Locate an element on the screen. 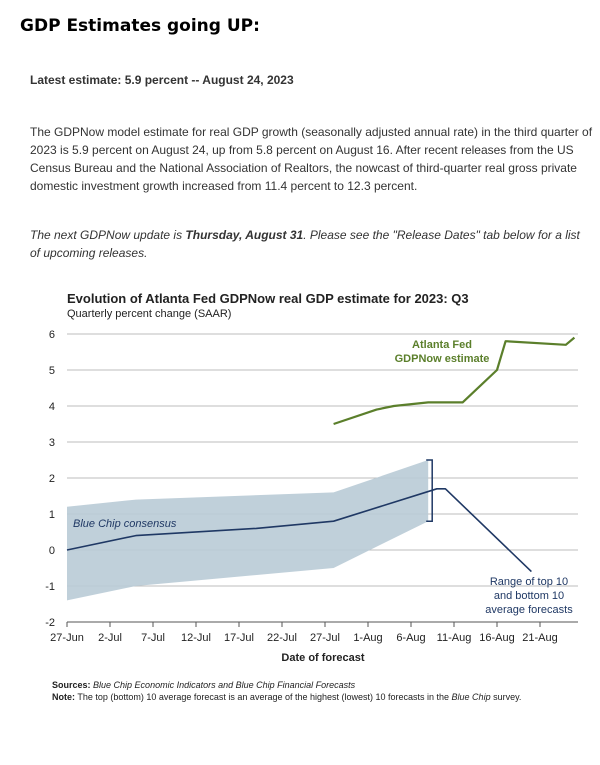 The width and height of the screenshot is (600, 765). bluechip-series-label: Blue Chip consensus is located at coordinates (125, 524).